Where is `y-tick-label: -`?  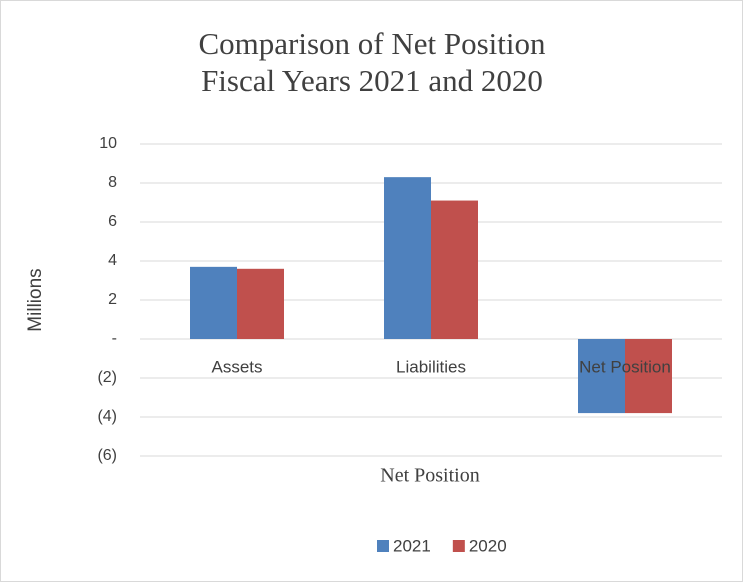
y-tick-label: - is located at coordinates (114, 338).